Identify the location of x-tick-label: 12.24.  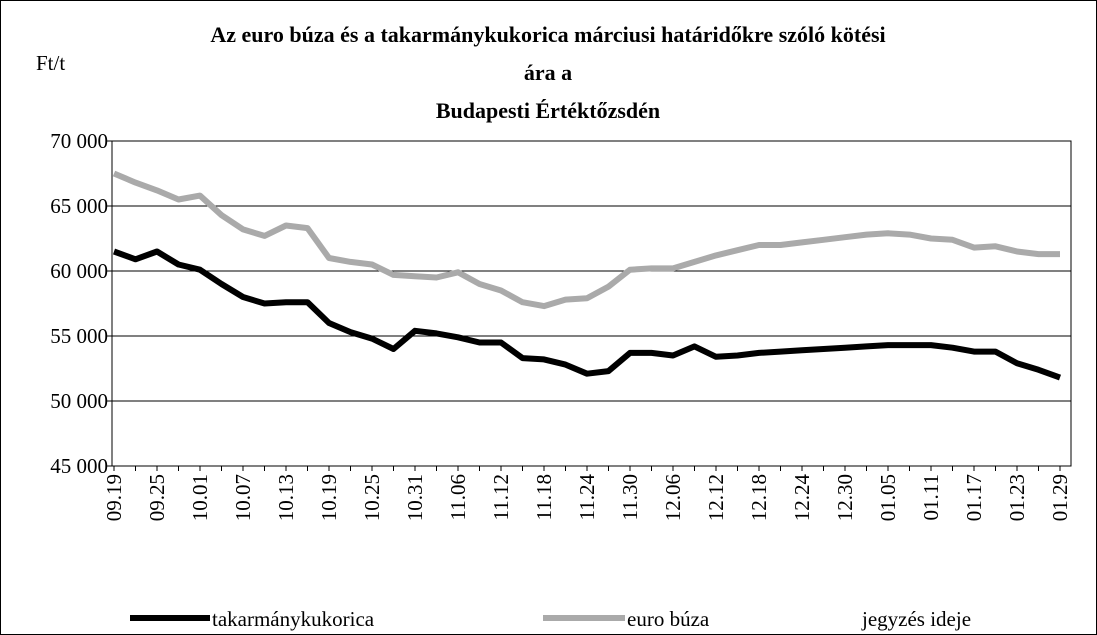
(802, 498).